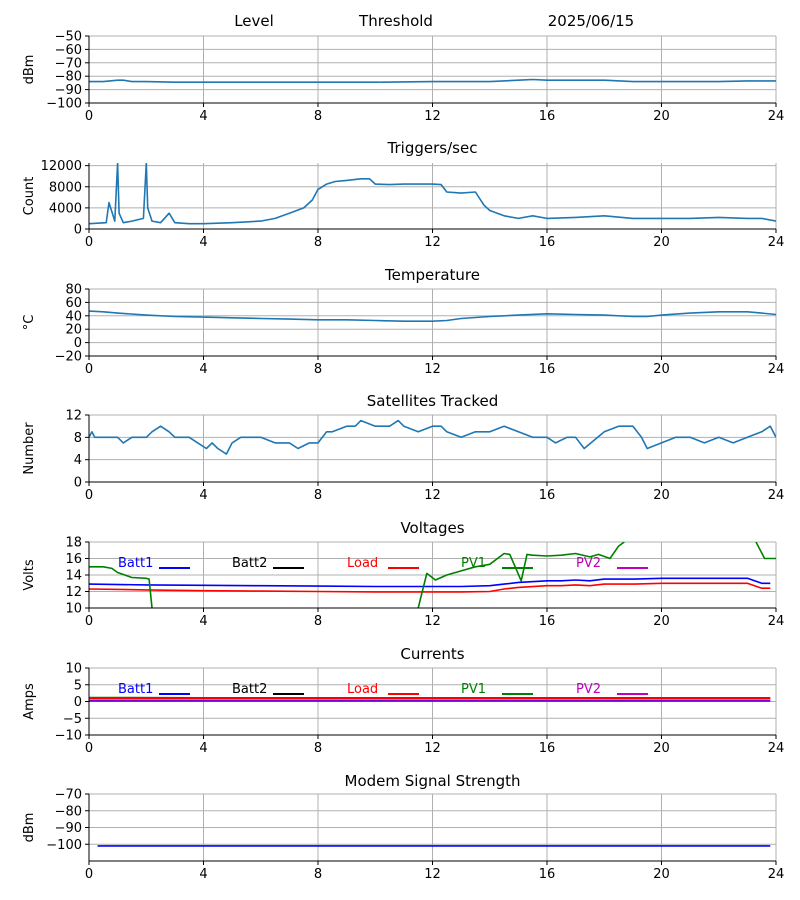  I want to click on chart-panel-3: 0 4 8 12 16 20 24 0 4 8 12 Satellites Tracked Number, so click(403, 447).